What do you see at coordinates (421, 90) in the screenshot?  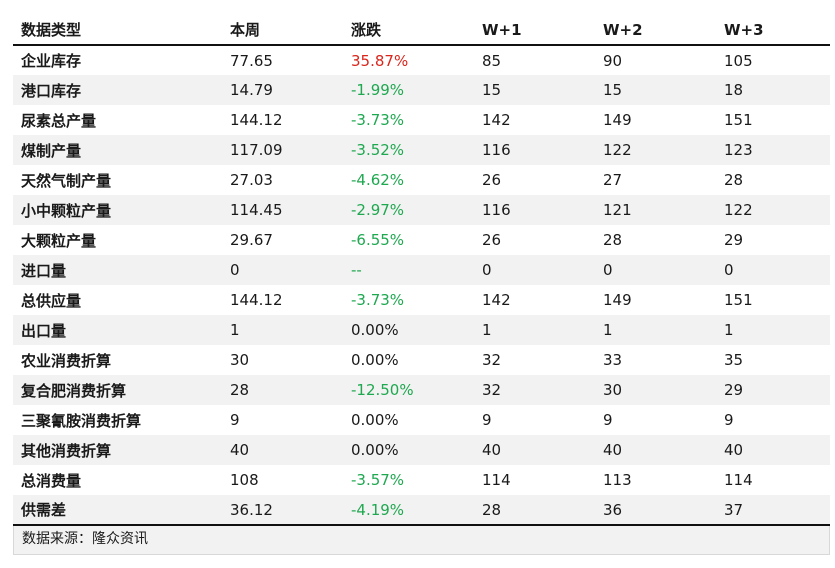 I see `table-row: 港口库存 14.79 -1.99% 15 15 18` at bounding box center [421, 90].